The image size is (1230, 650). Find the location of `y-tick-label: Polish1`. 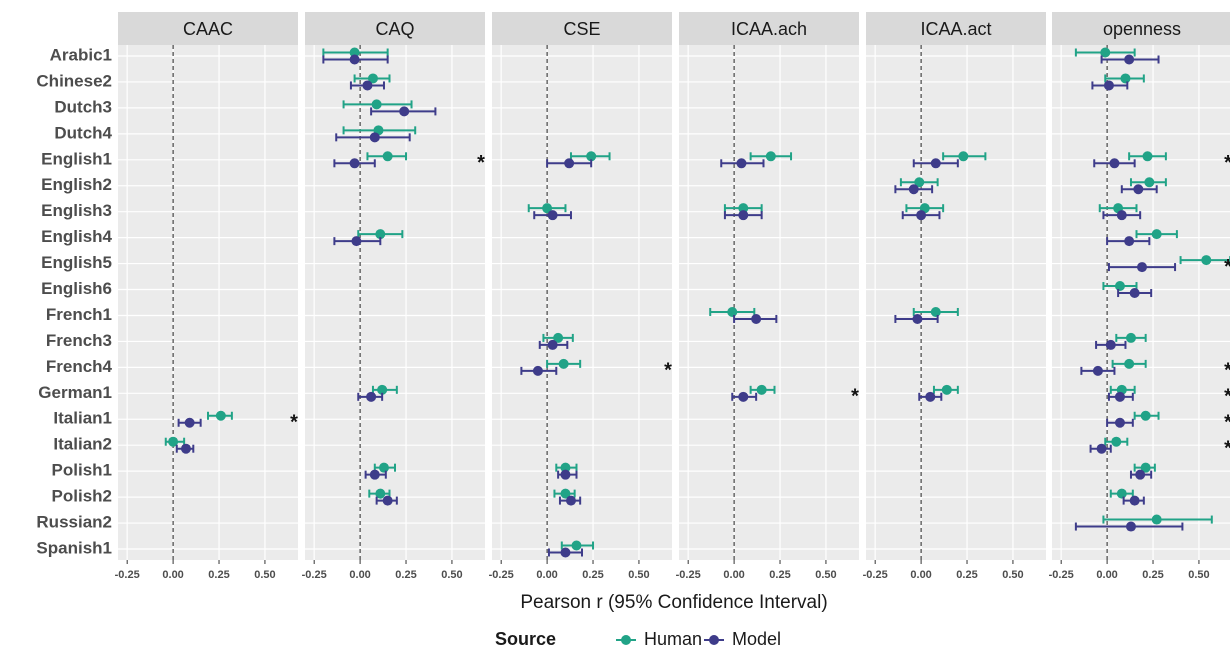

y-tick-label: Polish1 is located at coordinates (82, 470).